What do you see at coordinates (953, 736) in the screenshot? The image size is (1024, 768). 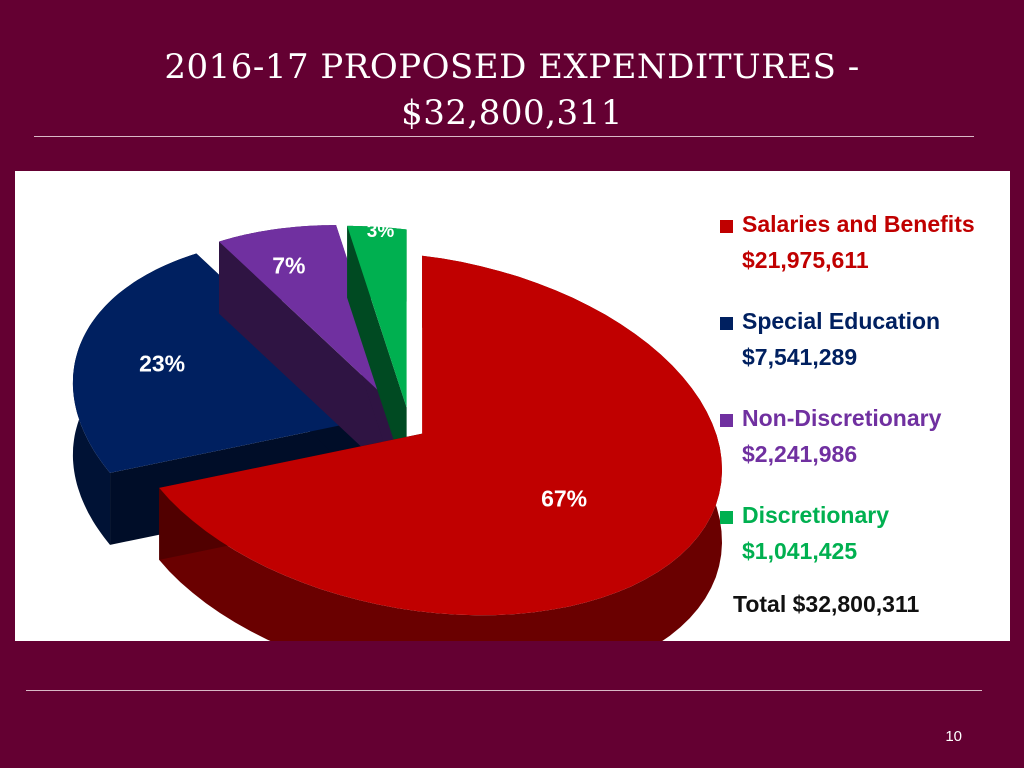 I see `page-number: 10` at bounding box center [953, 736].